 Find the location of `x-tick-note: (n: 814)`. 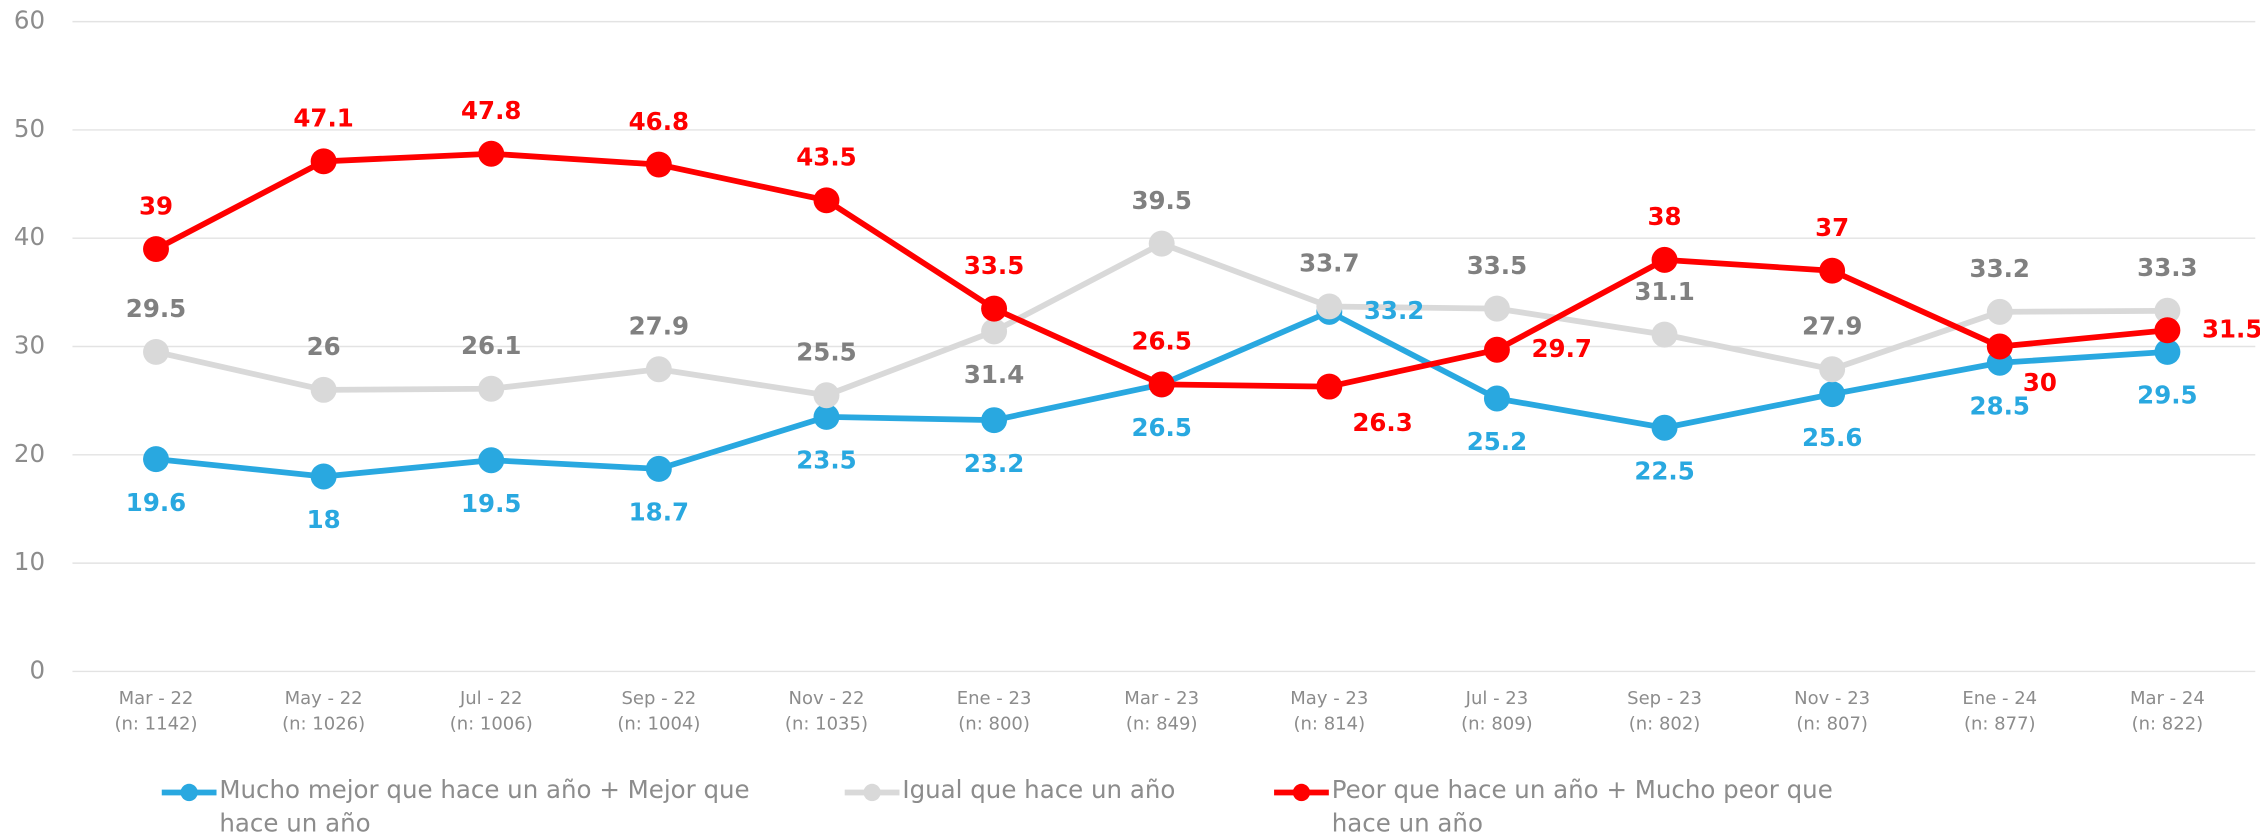

x-tick-note: (n: 814) is located at coordinates (1330, 724).